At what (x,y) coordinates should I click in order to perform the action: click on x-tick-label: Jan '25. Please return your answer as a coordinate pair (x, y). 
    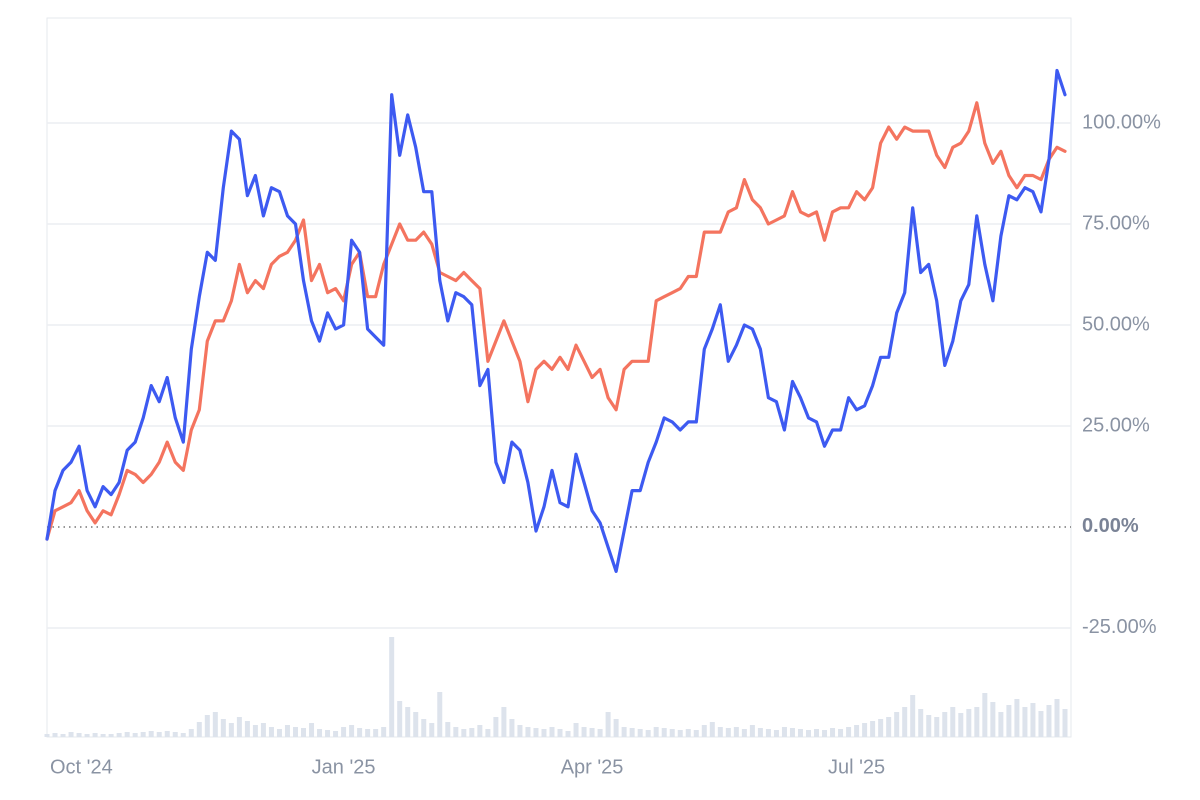
    Looking at the image, I should click on (344, 767).